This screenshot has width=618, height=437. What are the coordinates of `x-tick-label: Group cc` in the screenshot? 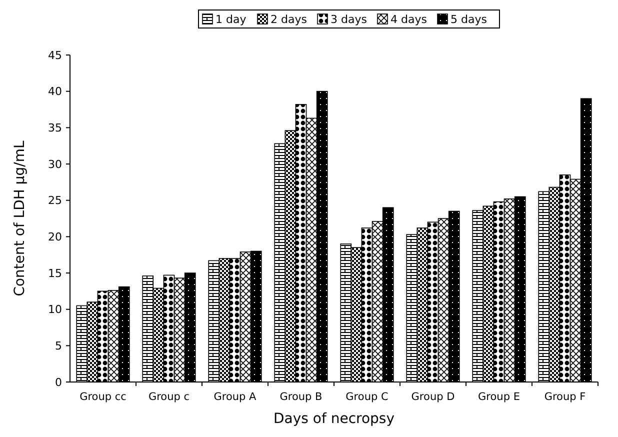 It's located at (103, 397).